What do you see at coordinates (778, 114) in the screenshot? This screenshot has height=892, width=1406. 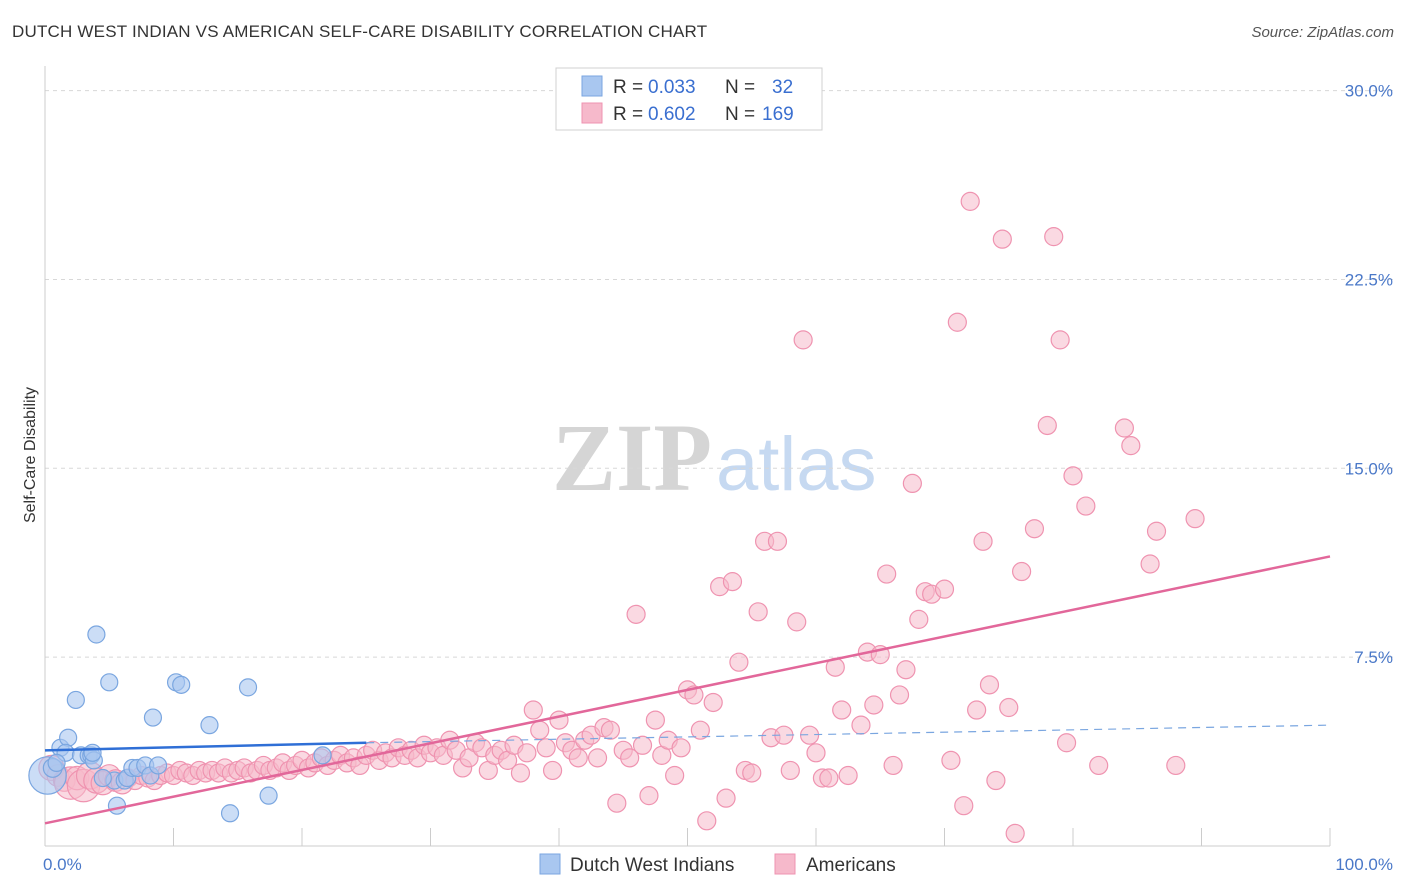 I see `legend-n-value-1: 169` at bounding box center [778, 114].